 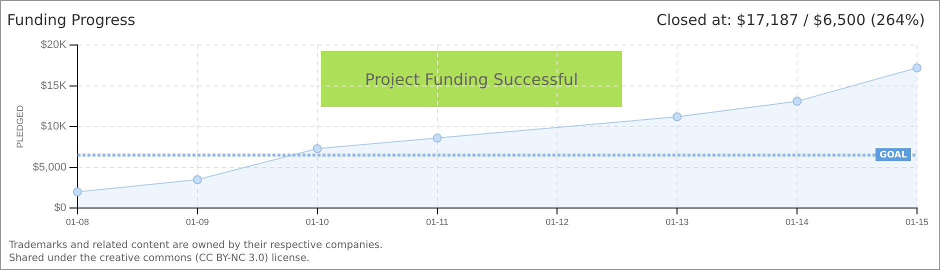 I want to click on y-tick-label: $5,000, so click(x=49, y=167).